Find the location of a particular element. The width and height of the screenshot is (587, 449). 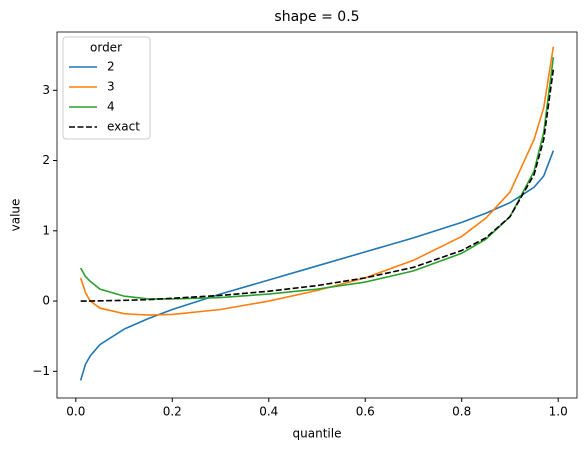

x-tick-label: 0.2 is located at coordinates (172, 412).